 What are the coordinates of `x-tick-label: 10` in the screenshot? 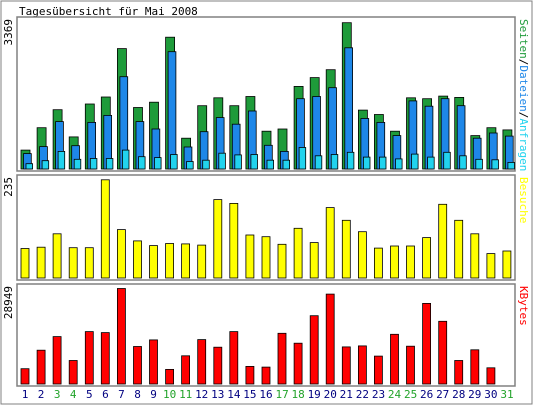 It's located at (169, 394).